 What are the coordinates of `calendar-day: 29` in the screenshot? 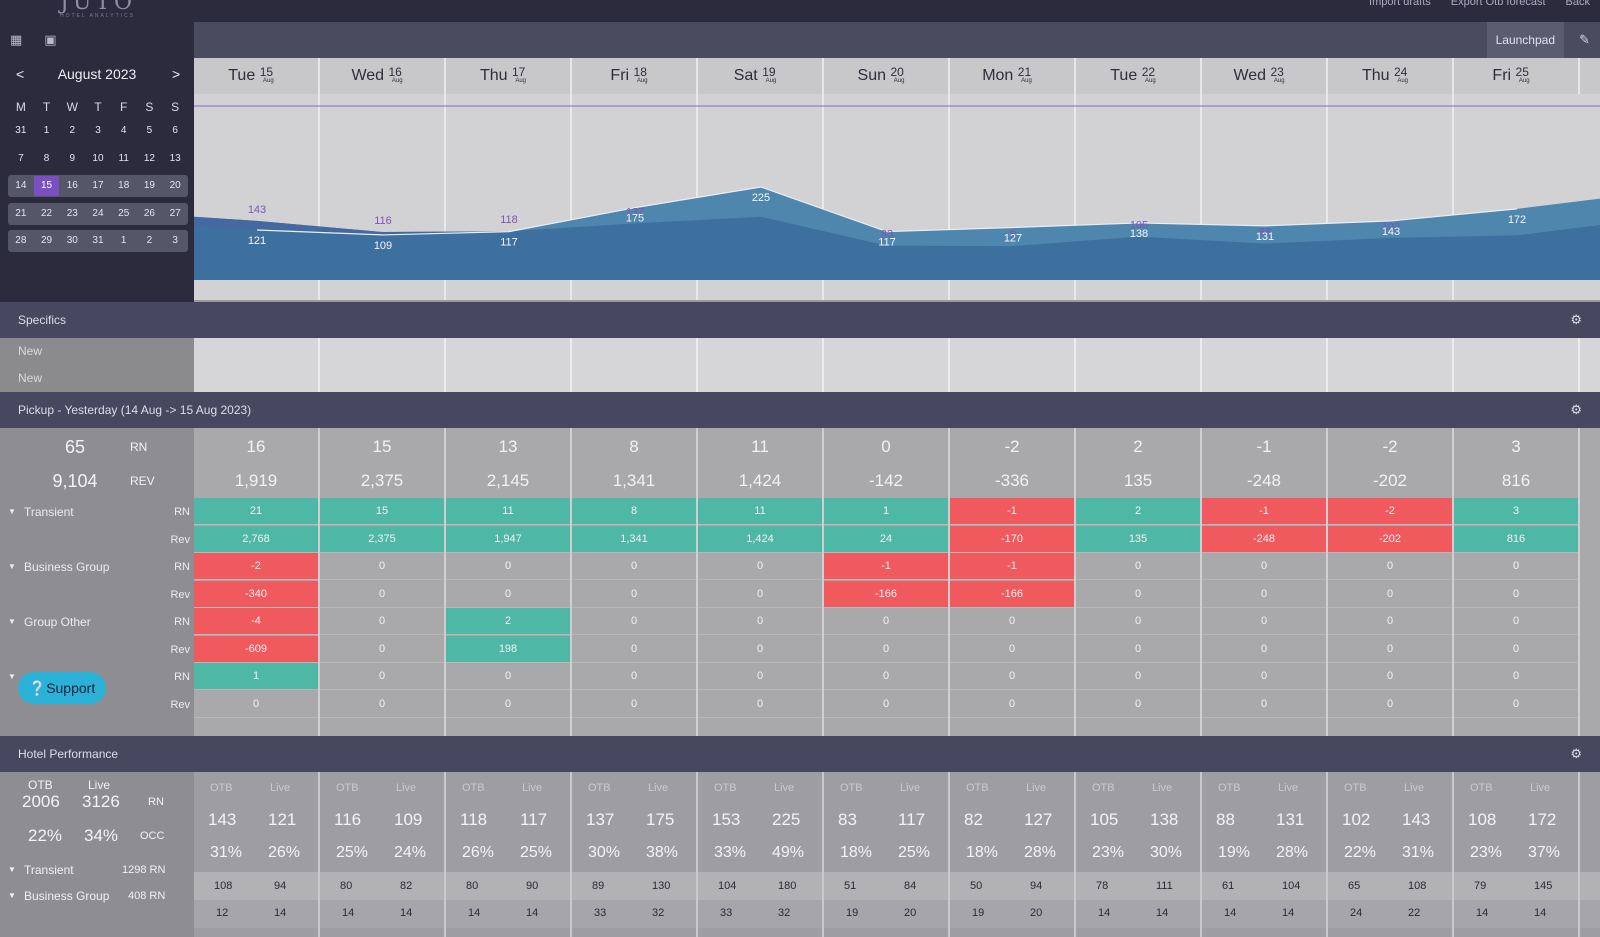 It's located at (47, 240).